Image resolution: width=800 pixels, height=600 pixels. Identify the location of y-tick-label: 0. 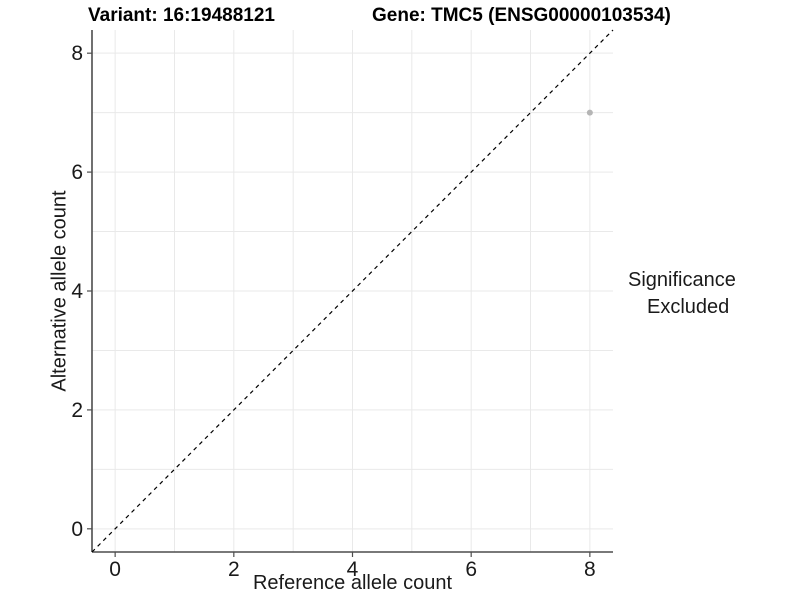
(77, 529).